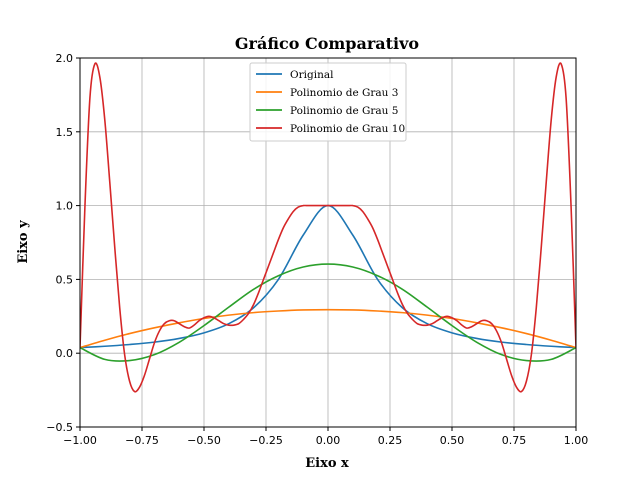  I want to click on x-tick-label: 0.00, so click(328, 440).